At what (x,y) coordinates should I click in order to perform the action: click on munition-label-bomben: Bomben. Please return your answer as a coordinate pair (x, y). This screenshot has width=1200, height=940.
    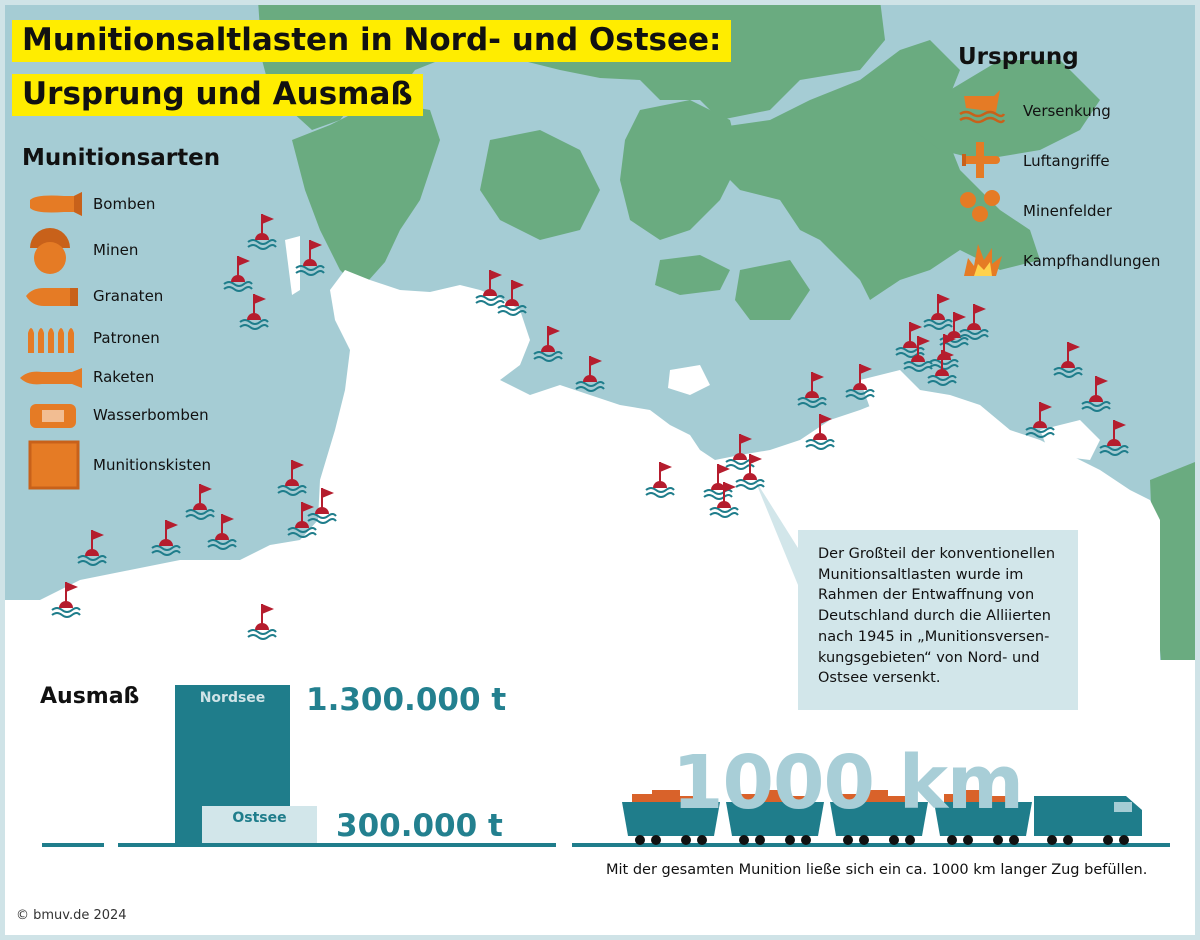
    Looking at the image, I should click on (124, 204).